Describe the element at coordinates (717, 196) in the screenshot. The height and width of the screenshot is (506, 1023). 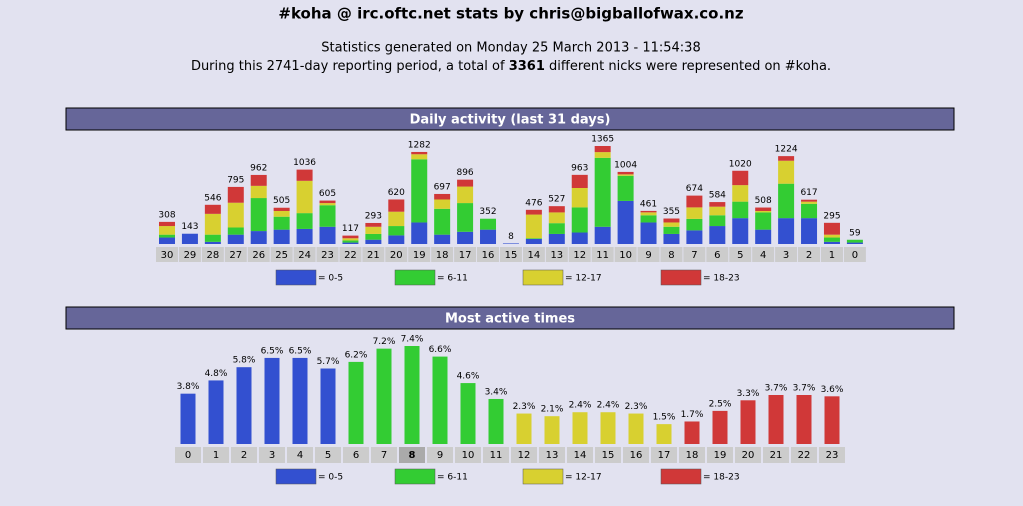
I see `bar-total: 584` at that location.